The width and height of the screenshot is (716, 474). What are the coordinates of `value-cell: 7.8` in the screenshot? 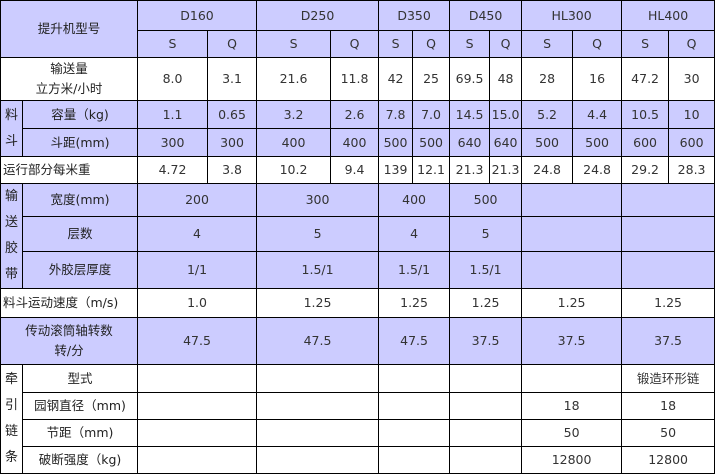 It's located at (396, 114).